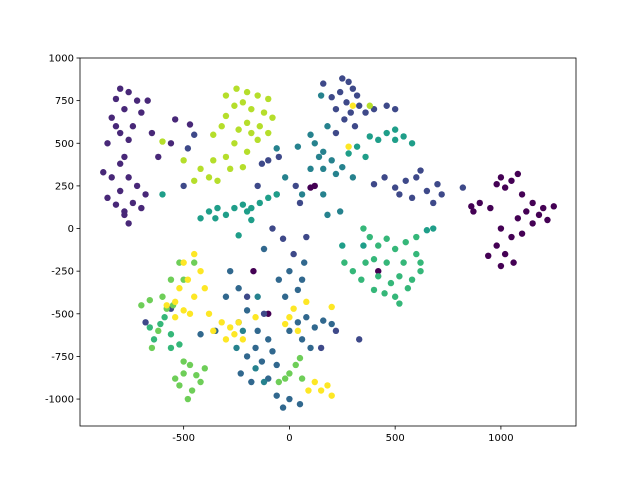  What do you see at coordinates (62, 272) in the screenshot?
I see `y-tick-label: -250` at bounding box center [62, 272].